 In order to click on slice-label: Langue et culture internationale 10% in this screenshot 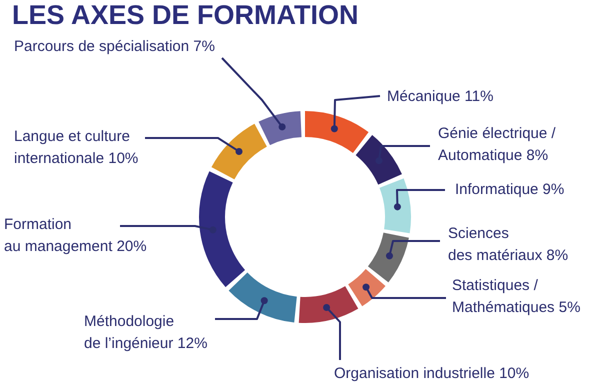, I will do `click(76, 147)`.